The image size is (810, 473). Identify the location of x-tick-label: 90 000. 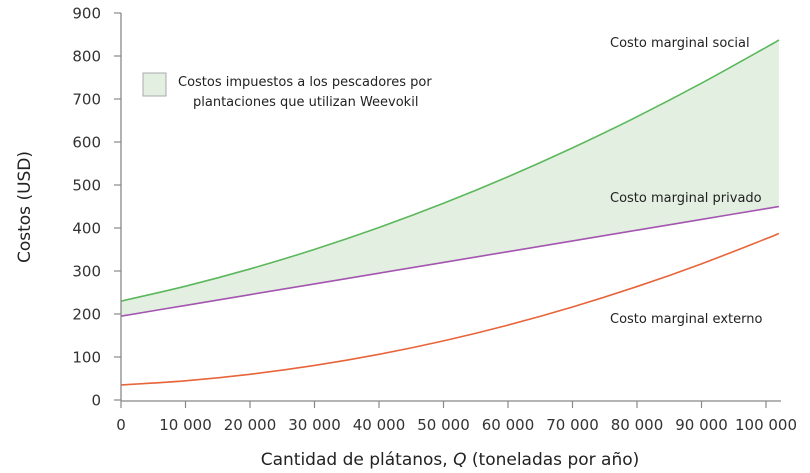
(701, 425).